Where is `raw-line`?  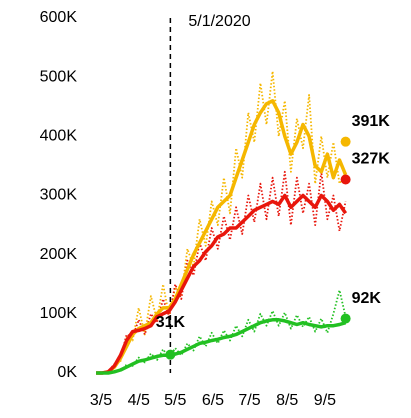 raw-line is located at coordinates (221, 331).